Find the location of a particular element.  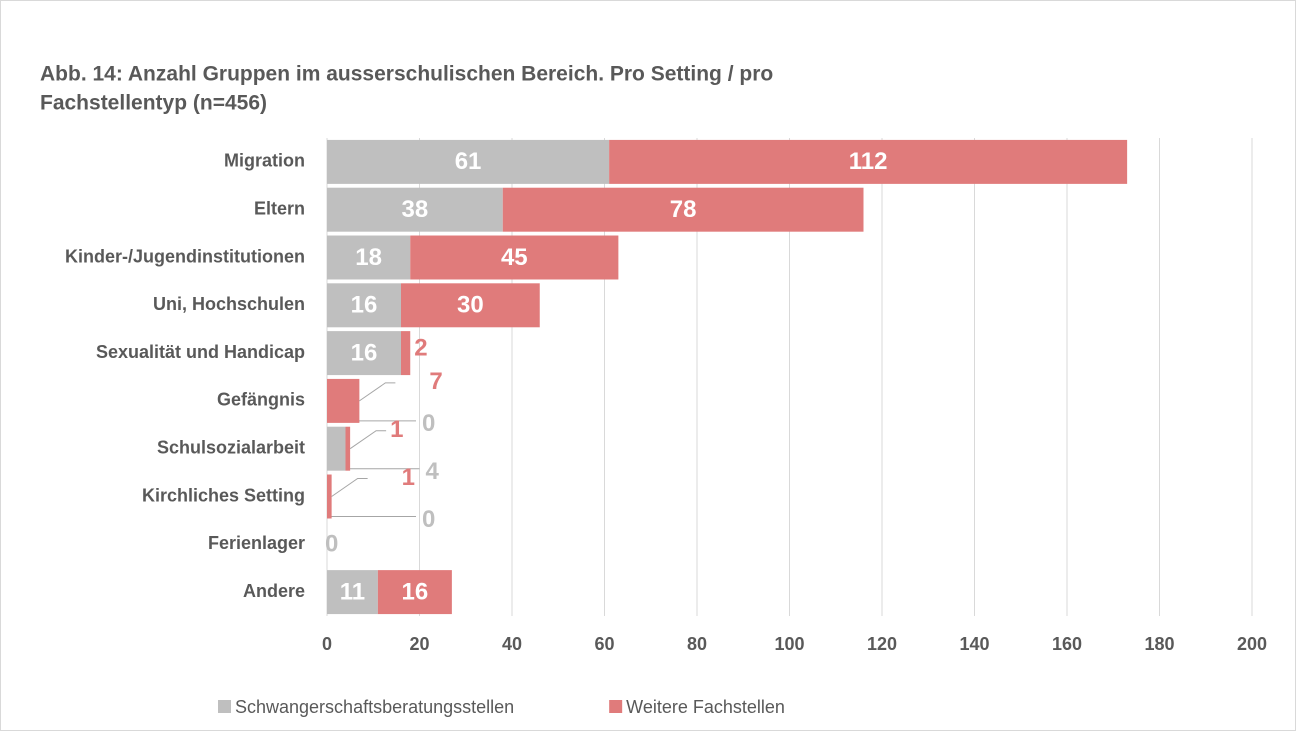

y-tick-label: Kirchliches Setting is located at coordinates (223, 495).